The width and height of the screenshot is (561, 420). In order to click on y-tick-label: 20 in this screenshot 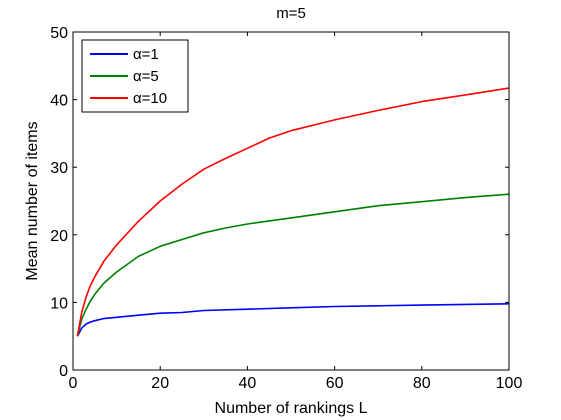, I will do `click(59, 236)`.